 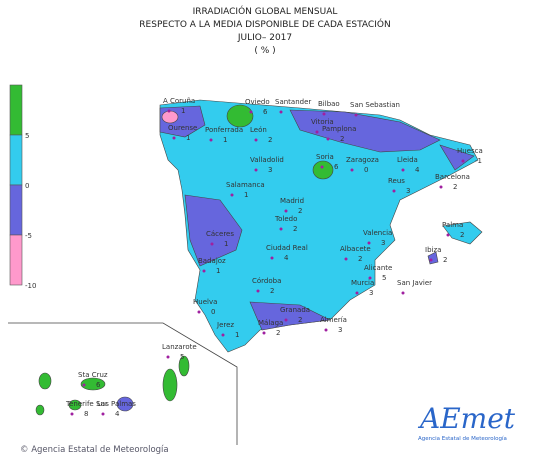 What do you see at coordinates (355, 249) in the screenshot?
I see `station-name: Albacete` at bounding box center [355, 249].